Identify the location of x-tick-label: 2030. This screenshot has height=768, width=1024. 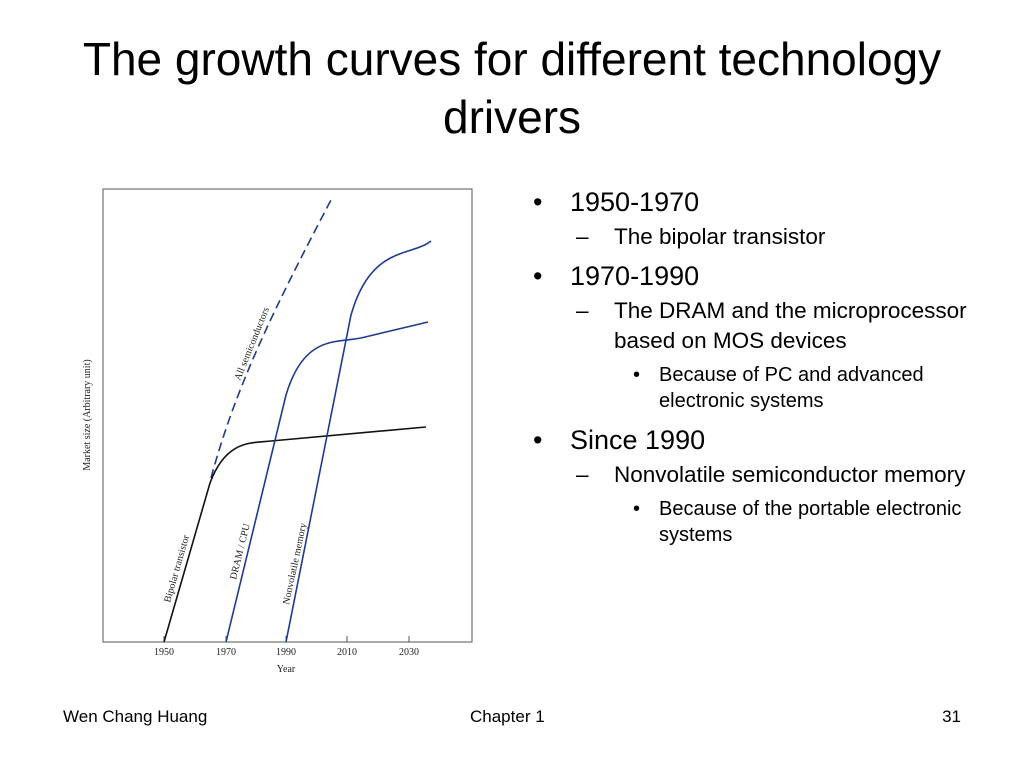
(409, 652).